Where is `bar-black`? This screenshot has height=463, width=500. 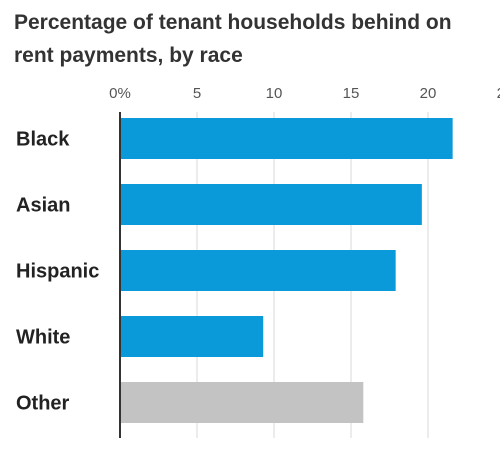 bar-black is located at coordinates (286, 138).